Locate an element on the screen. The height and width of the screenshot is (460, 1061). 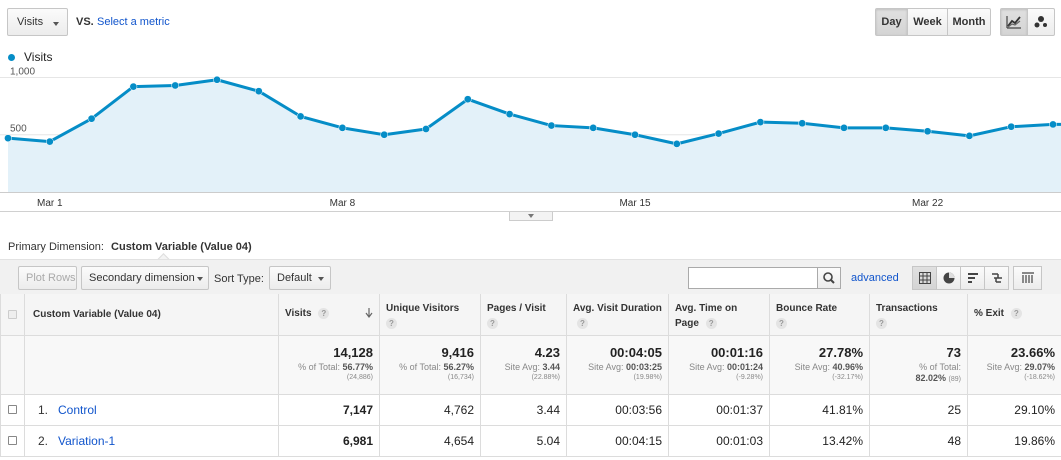
row-bounce-rate: 13.42% is located at coordinates (819, 440).